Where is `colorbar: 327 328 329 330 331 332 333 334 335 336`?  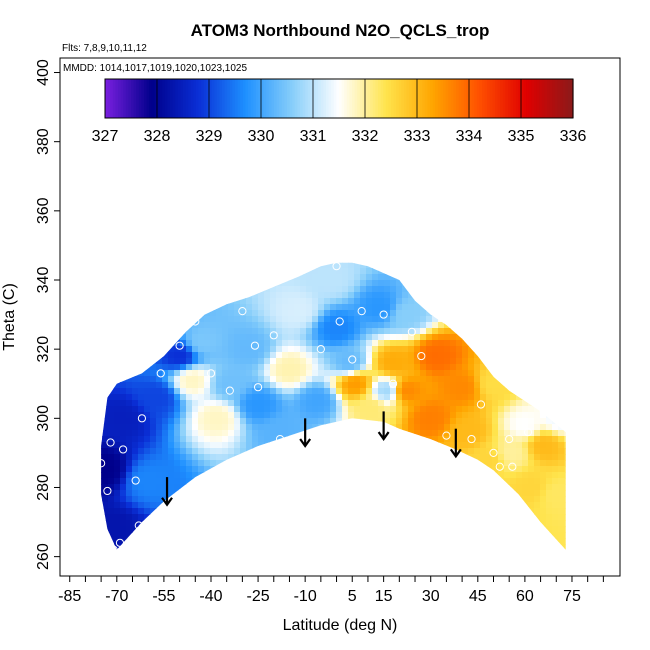
colorbar: 327 328 329 330 331 332 333 334 335 336 is located at coordinates (339, 111).